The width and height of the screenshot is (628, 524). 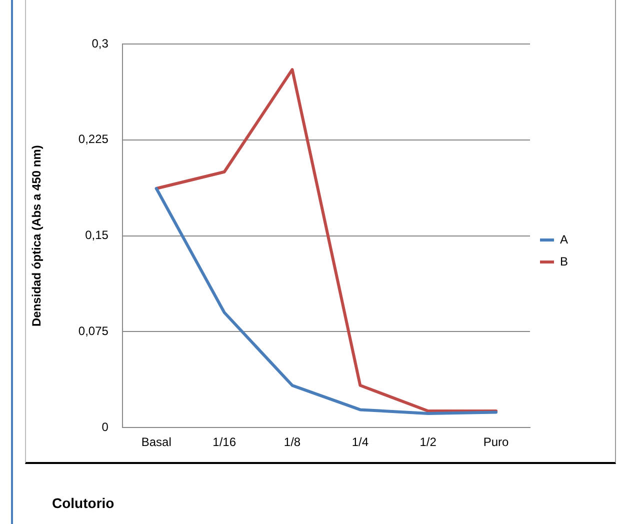 What do you see at coordinates (360, 442) in the screenshot?
I see `x-tick-label: 1/4` at bounding box center [360, 442].